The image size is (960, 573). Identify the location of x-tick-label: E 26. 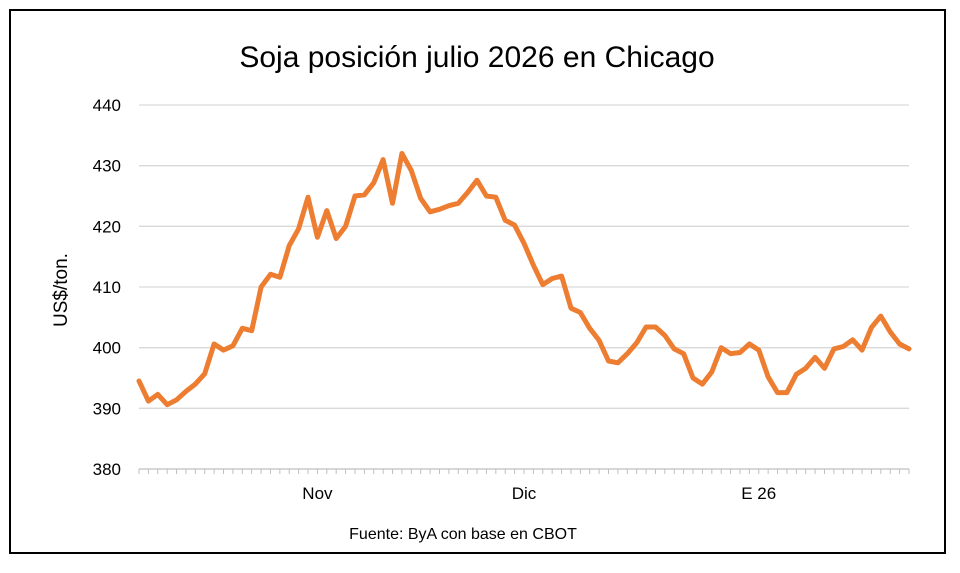
(758, 493).